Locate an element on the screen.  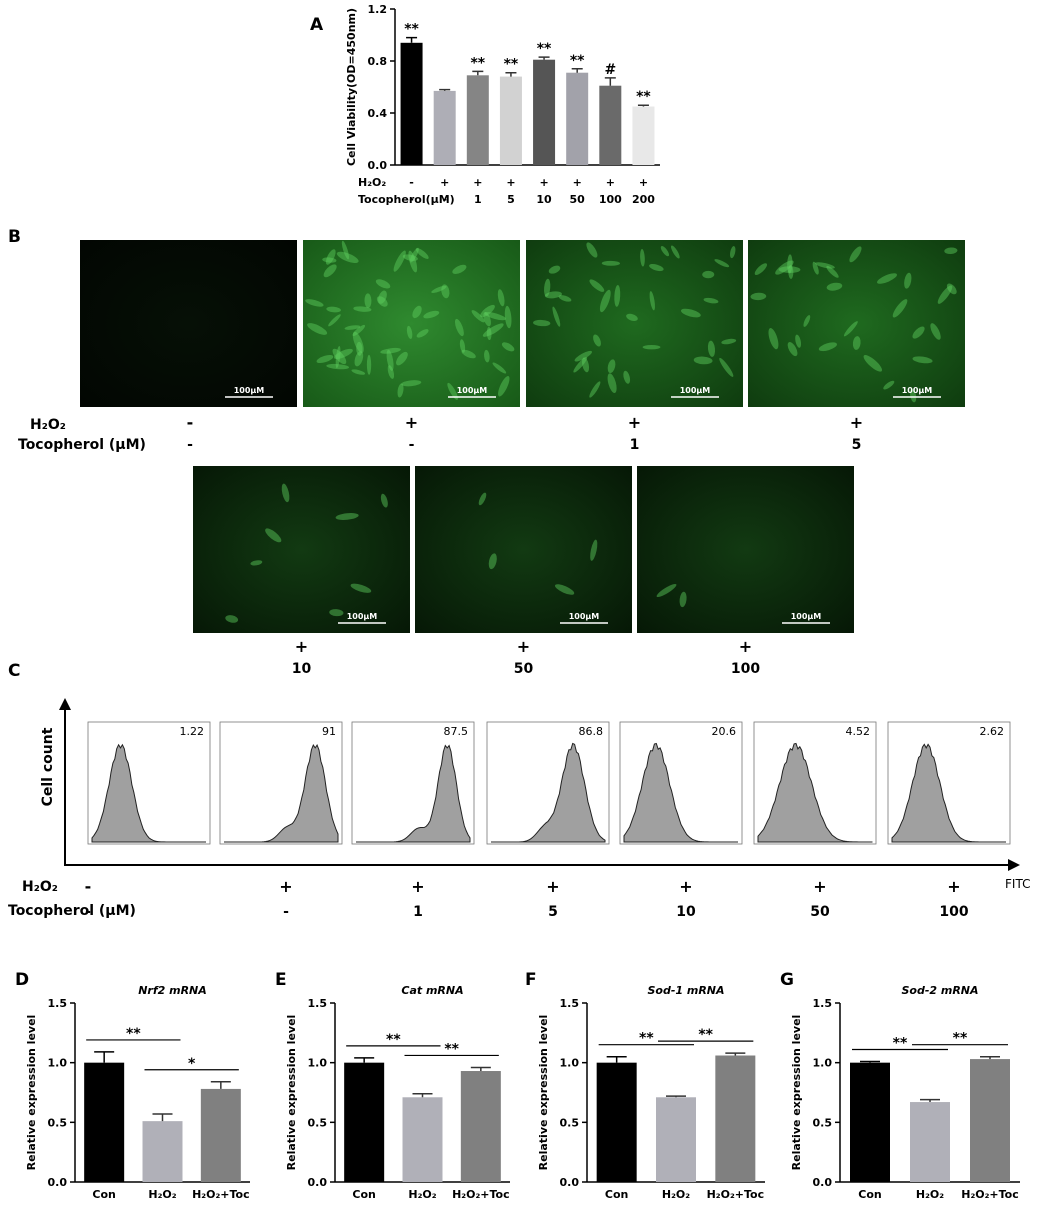
x-tick-label: H₂O₂+Toc is located at coordinates (990, 1194).